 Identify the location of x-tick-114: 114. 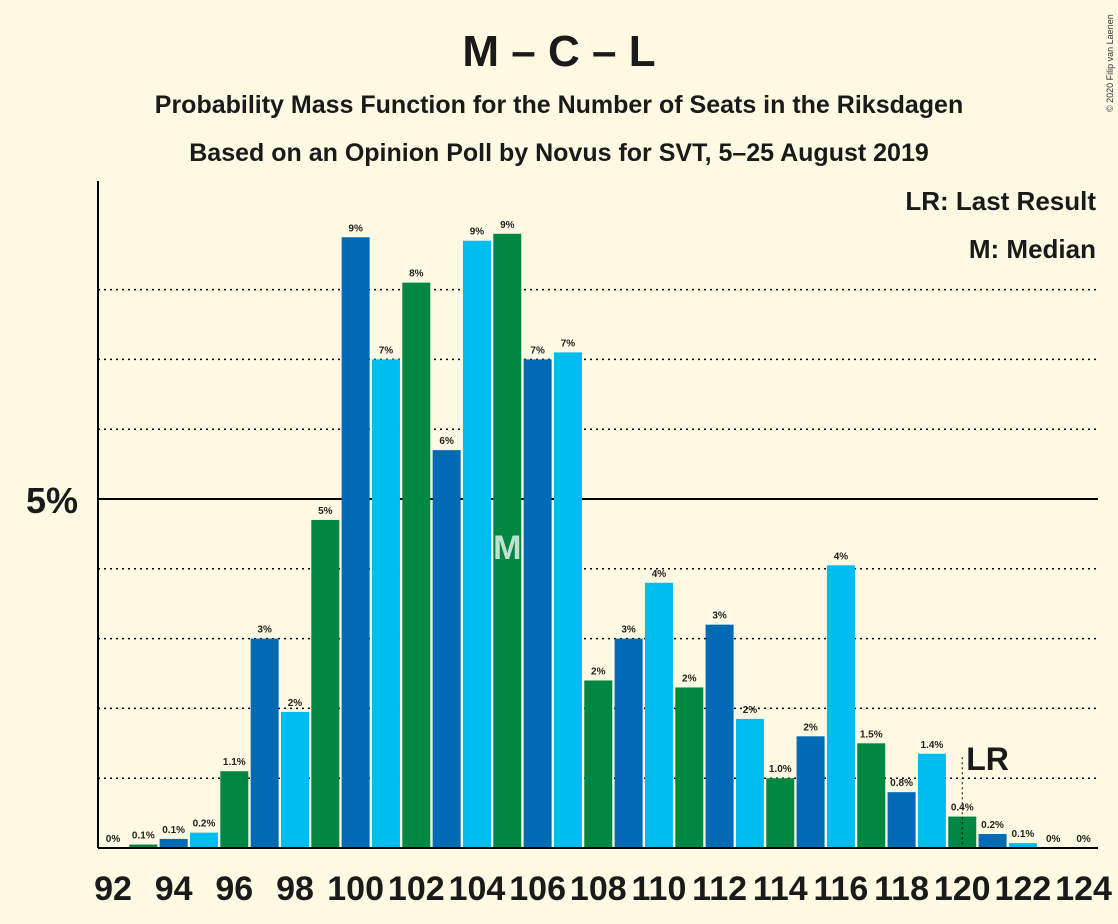
(780, 889).